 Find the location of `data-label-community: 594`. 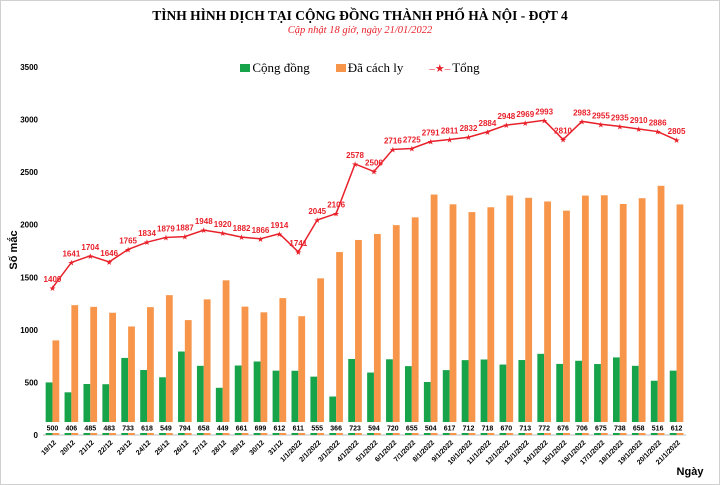

data-label-community: 594 is located at coordinates (374, 429).